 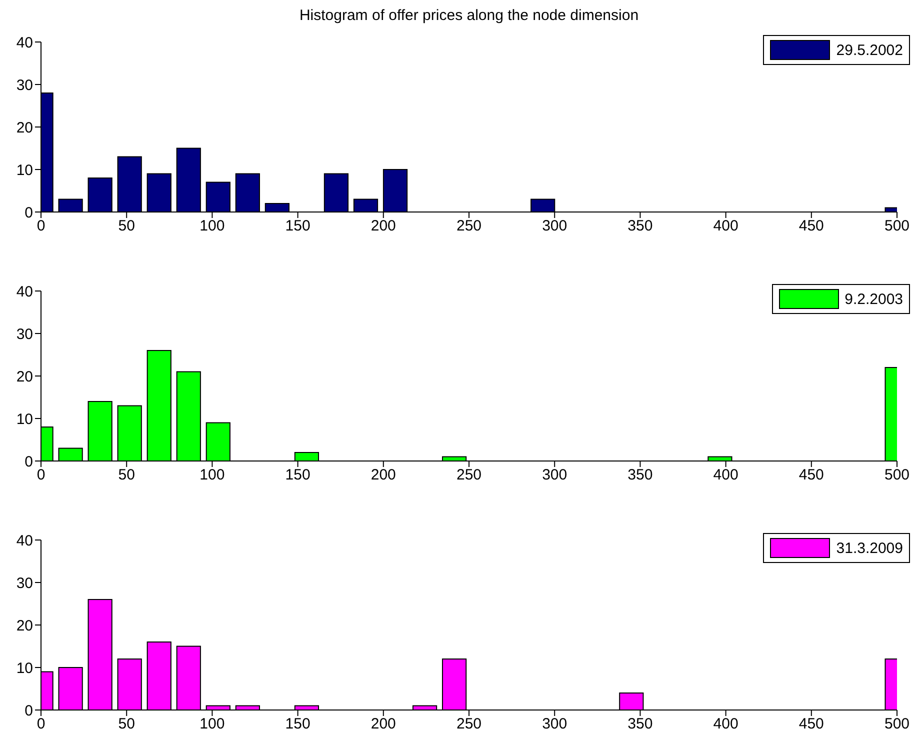 I want to click on chart-title: Histogram of offer prices along the node dimension, so click(x=469, y=15).